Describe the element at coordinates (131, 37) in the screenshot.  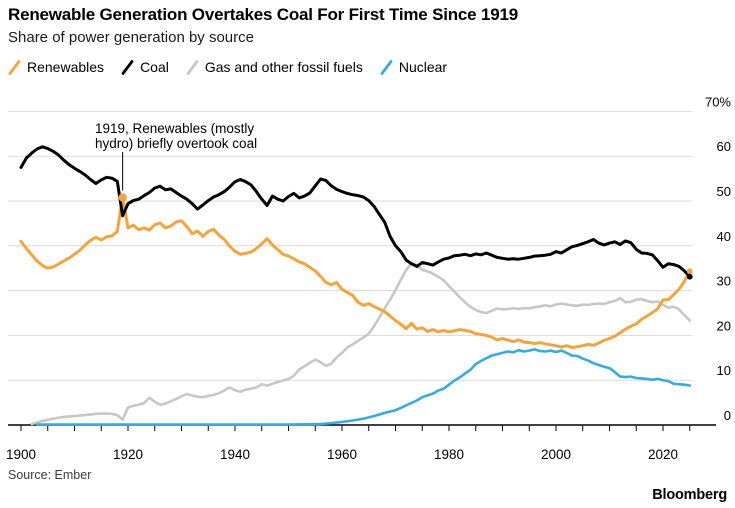
I see `chart-subtitle: Share of power generation by source` at that location.